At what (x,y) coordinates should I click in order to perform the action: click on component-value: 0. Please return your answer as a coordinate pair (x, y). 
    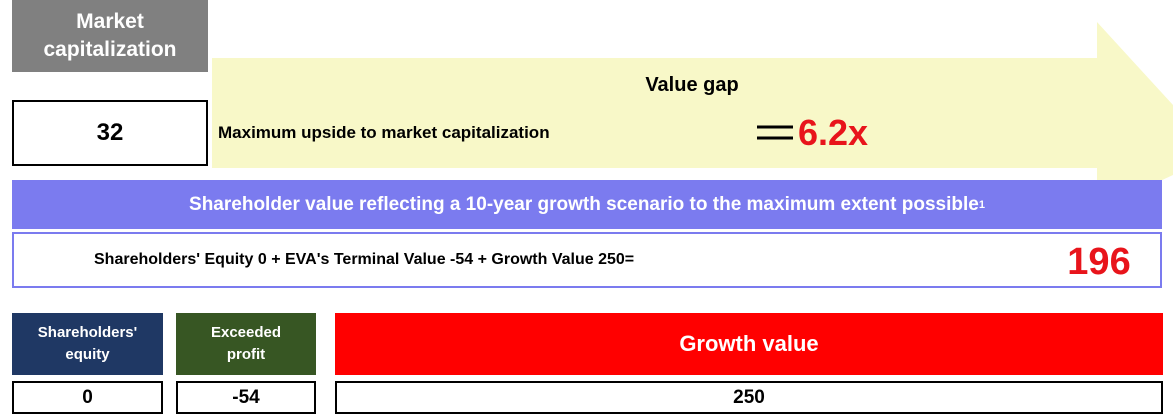
    Looking at the image, I should click on (87, 397).